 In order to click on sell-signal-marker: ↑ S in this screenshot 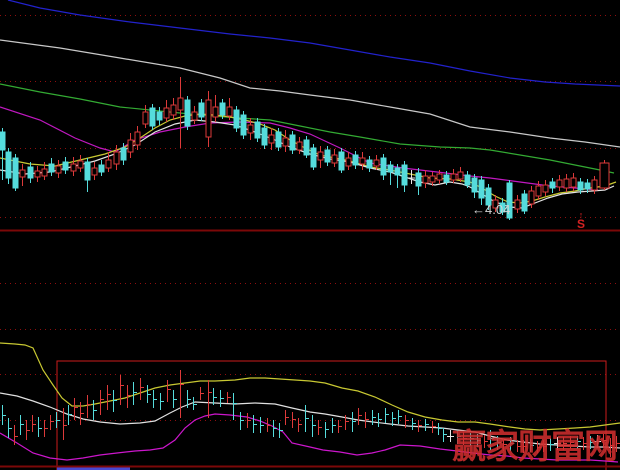, I will do `click(581, 220)`.